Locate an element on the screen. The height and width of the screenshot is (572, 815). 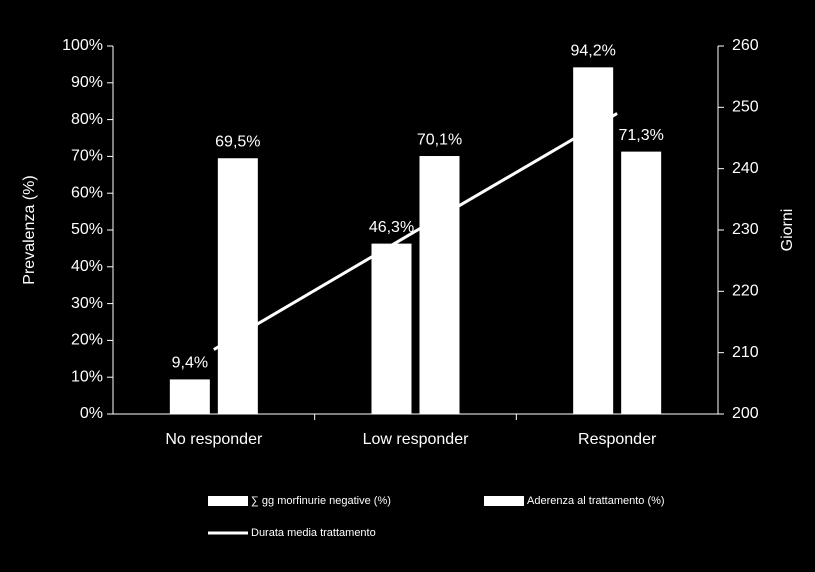
y-tick-label: 60% is located at coordinates (87, 192).